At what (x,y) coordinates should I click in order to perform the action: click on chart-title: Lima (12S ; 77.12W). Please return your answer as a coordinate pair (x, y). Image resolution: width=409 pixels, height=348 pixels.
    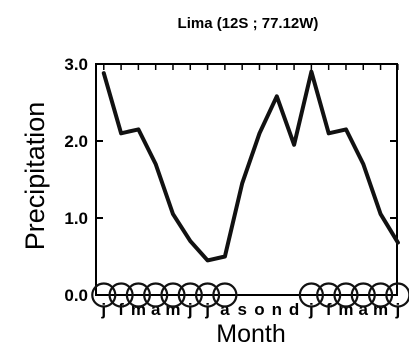
    Looking at the image, I should click on (248, 23).